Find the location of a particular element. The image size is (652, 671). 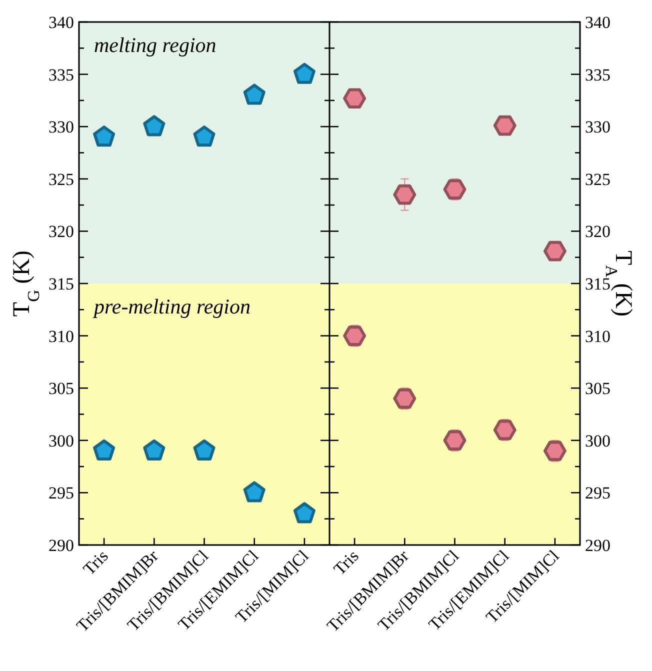

band-label: melting region is located at coordinates (155, 45).